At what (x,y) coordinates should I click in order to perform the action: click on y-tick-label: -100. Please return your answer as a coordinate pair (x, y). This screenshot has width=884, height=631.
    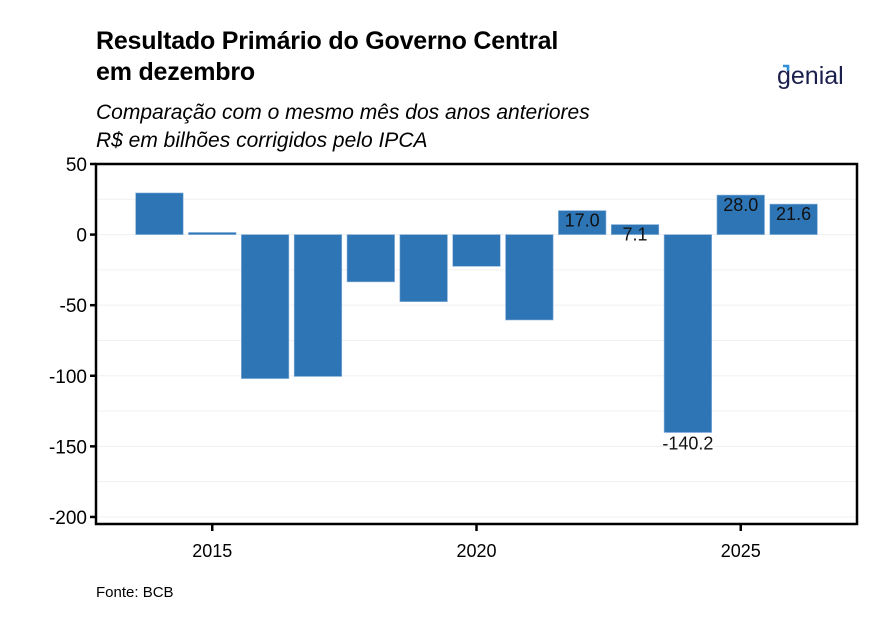
    Looking at the image, I should click on (68, 377).